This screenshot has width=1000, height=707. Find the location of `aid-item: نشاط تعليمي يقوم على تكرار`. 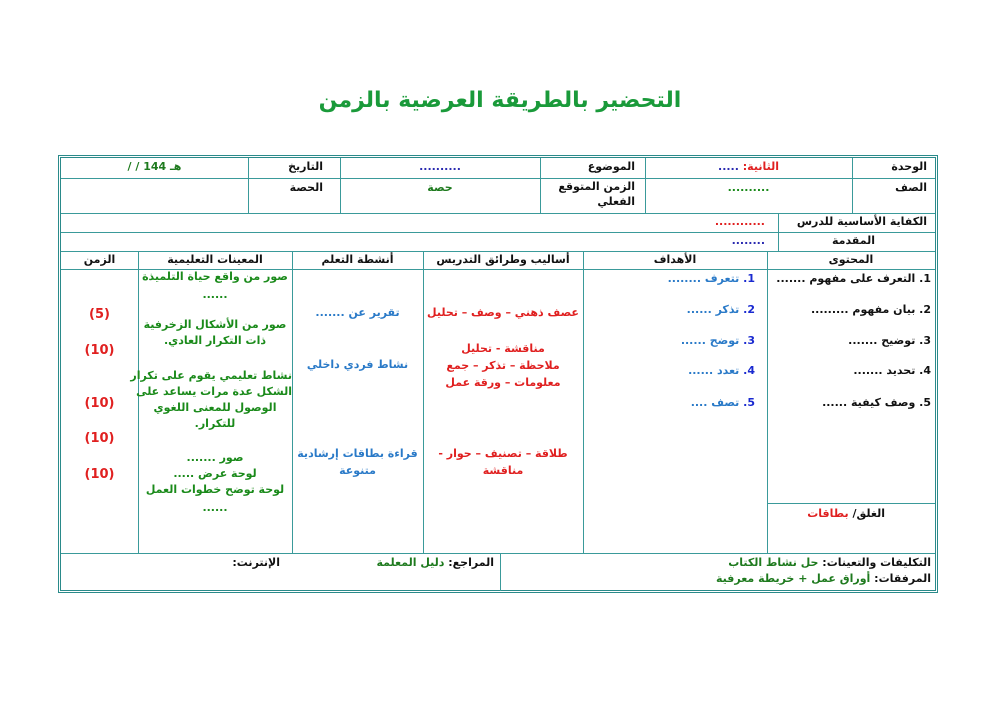

aid-item: نشاط تعليمي يقوم على تكرار is located at coordinates (211, 375).